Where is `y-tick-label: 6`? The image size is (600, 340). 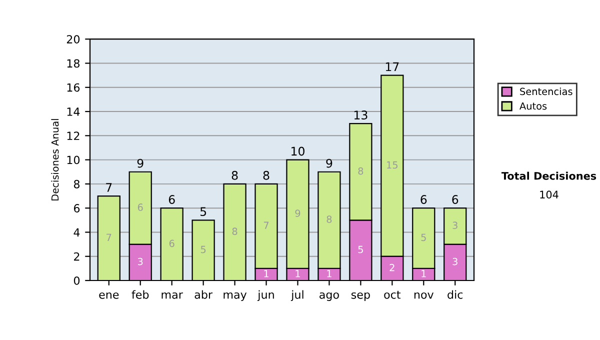 y-tick-label: 6 is located at coordinates (77, 208).